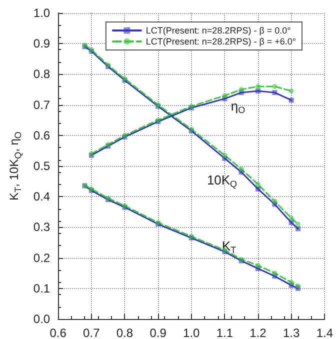  Describe the element at coordinates (58, 332) in the screenshot. I see `x-tick-label: 0.6` at that location.